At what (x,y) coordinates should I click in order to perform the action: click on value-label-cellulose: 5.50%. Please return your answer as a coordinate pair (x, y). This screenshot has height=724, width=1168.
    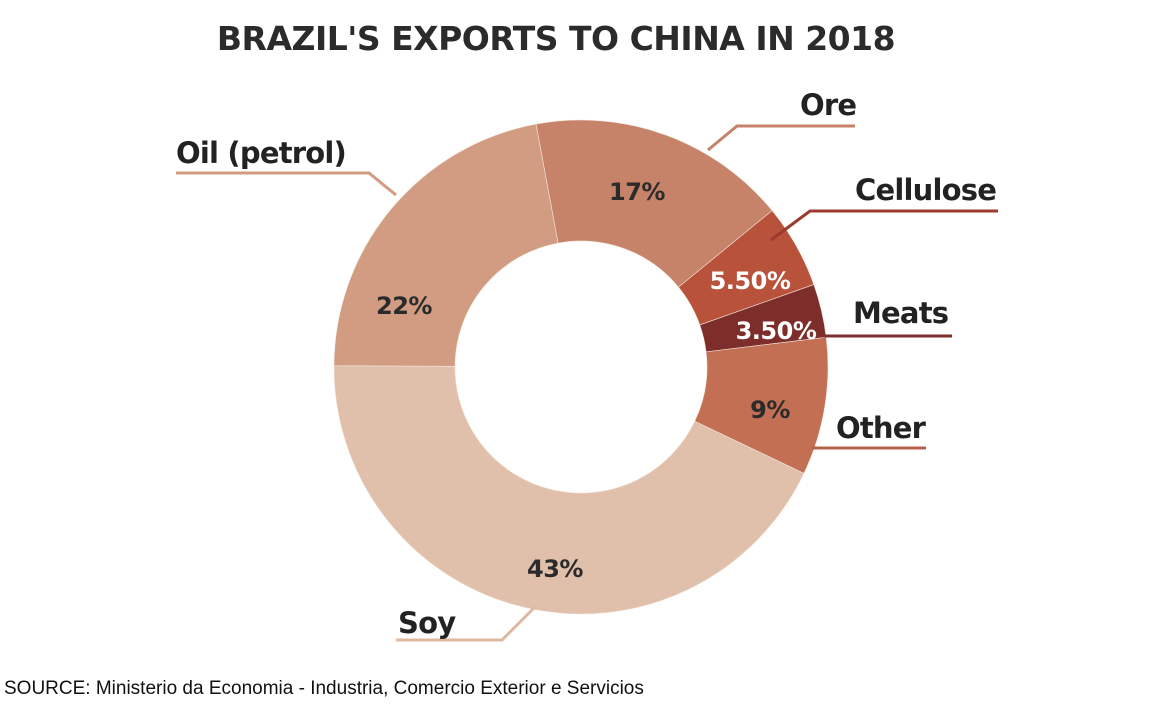
    Looking at the image, I should click on (750, 281).